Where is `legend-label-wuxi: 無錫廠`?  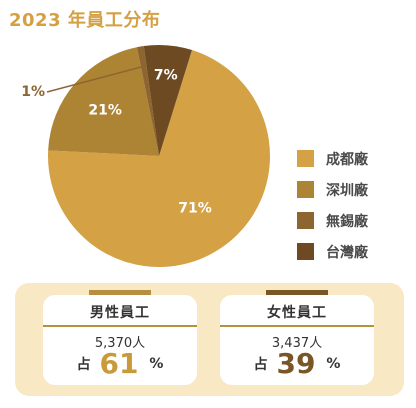
legend-label-wuxi: 無錫廠 is located at coordinates (347, 221).